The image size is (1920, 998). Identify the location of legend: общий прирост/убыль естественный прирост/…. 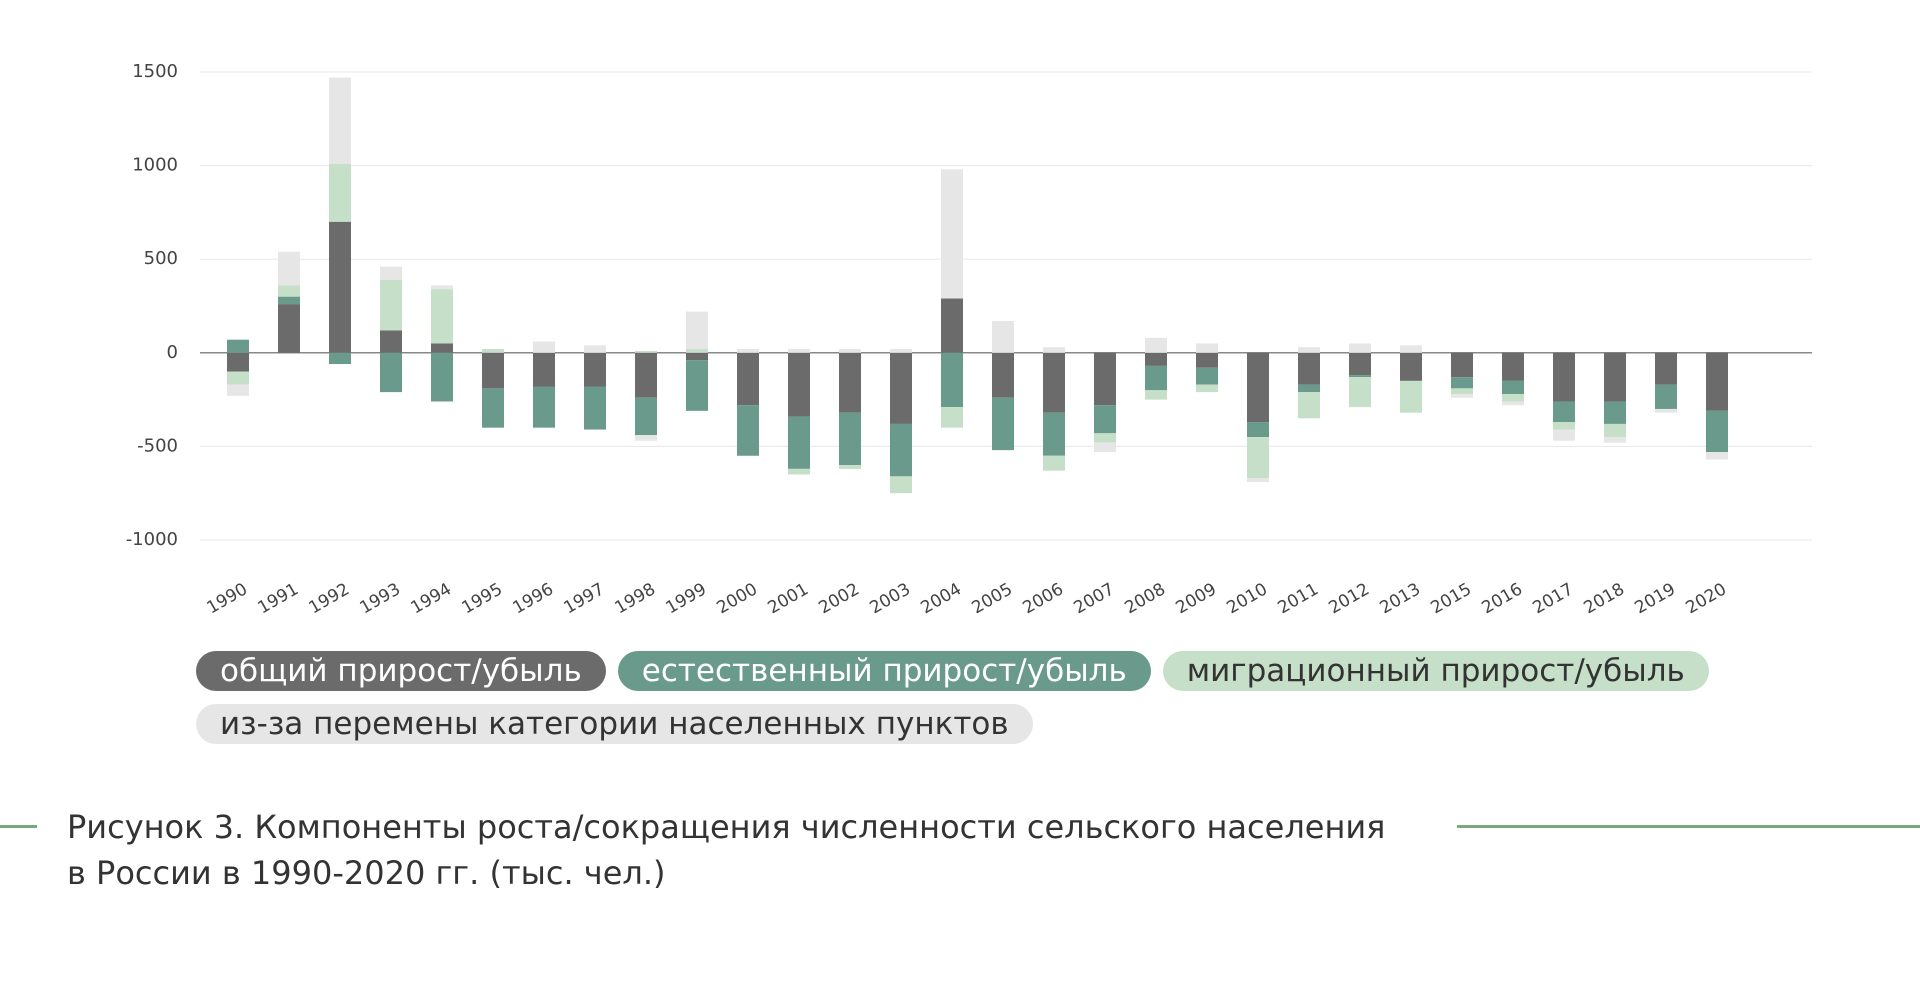
(996, 697).